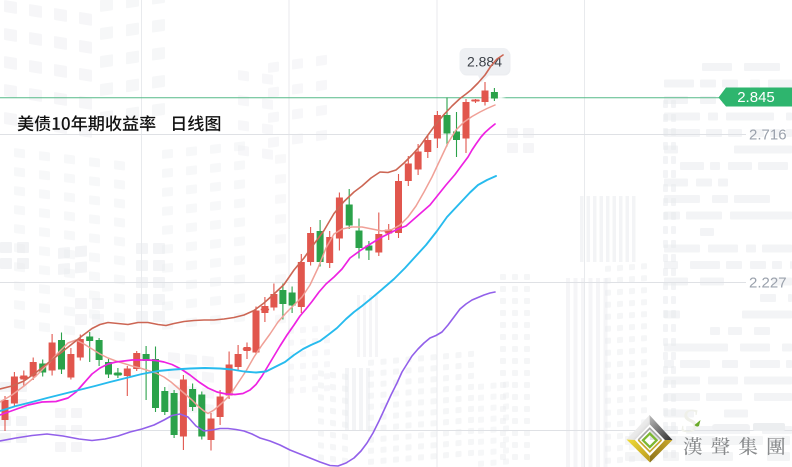 The image size is (792, 467). What do you see at coordinates (756, 97) in the screenshot?
I see `svg-text: 2.845` at bounding box center [756, 97].